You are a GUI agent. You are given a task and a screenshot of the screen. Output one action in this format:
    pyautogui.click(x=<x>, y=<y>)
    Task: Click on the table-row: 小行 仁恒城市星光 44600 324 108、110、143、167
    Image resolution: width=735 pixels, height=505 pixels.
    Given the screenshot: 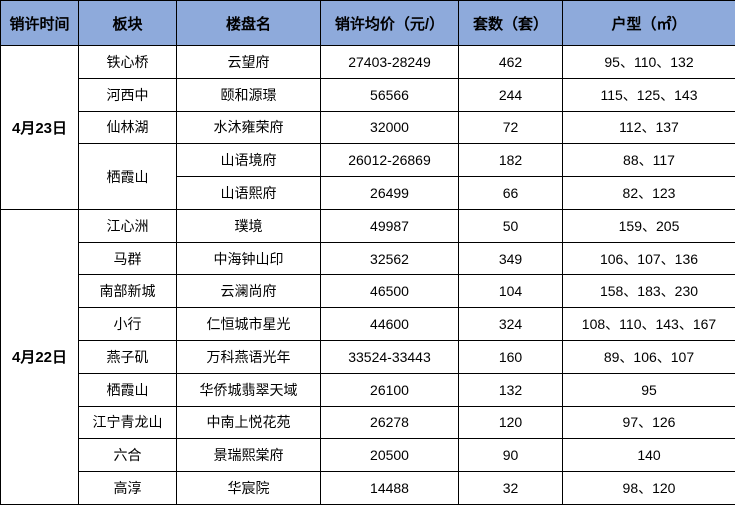 What is the action you would take?
    pyautogui.click(x=368, y=324)
    